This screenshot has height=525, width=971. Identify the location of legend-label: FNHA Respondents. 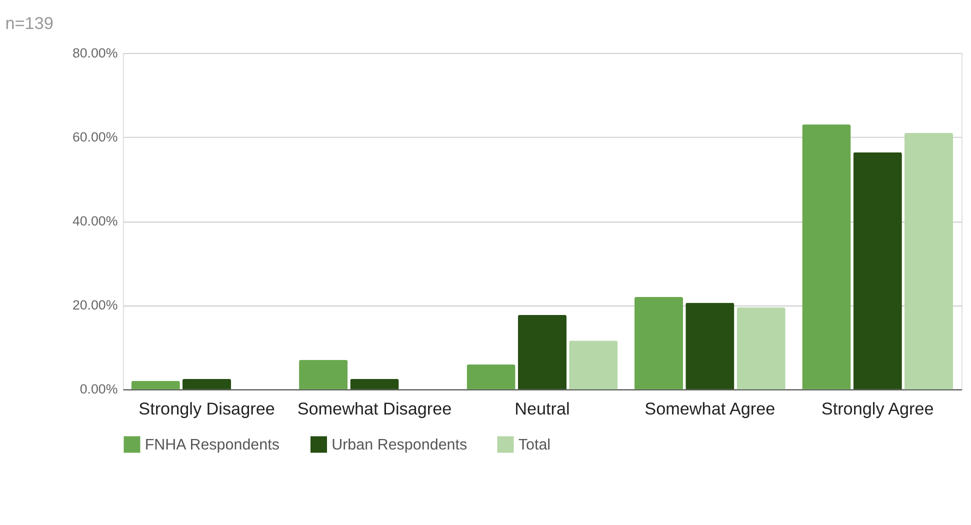
(212, 445).